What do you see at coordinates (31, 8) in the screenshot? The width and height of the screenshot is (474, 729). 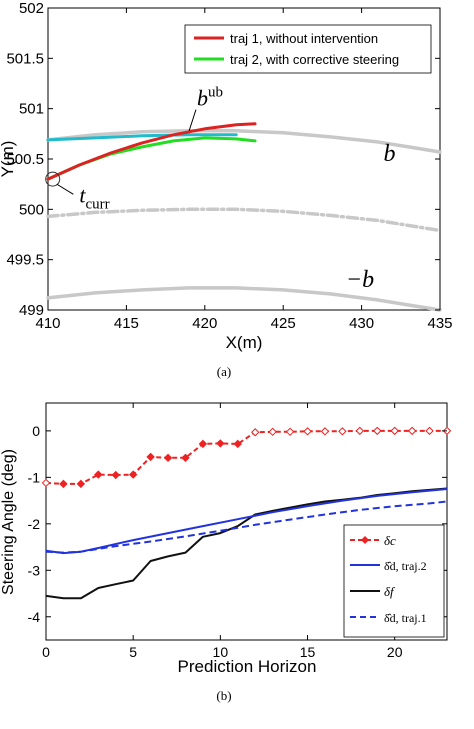 I see `plot-a-y-tick-label: 502` at bounding box center [31, 8].